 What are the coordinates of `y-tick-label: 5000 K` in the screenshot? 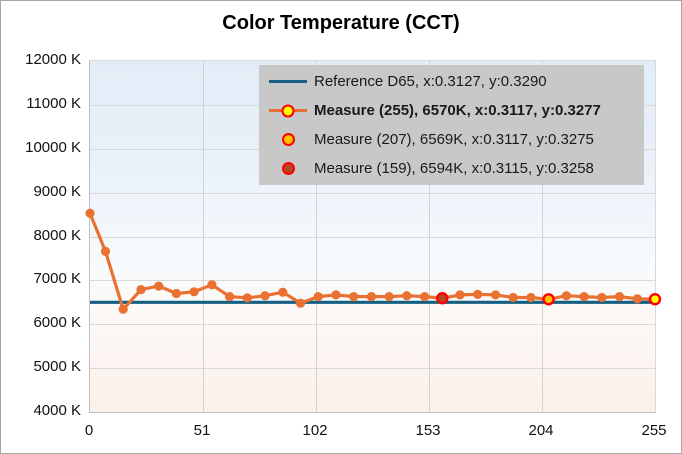 It's located at (57, 367).